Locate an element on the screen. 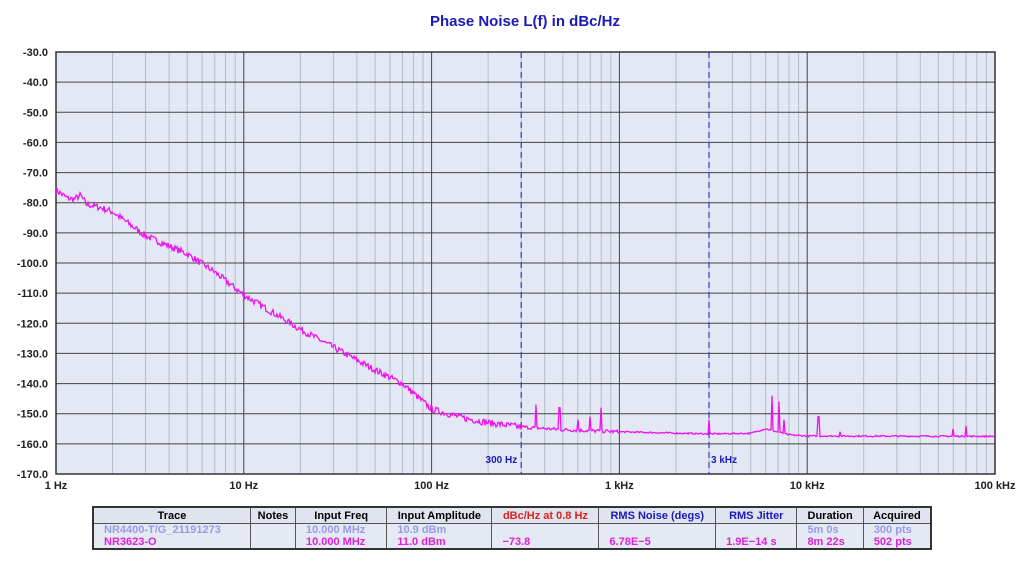  y-tick-label: -50.0 is located at coordinates (35, 113).